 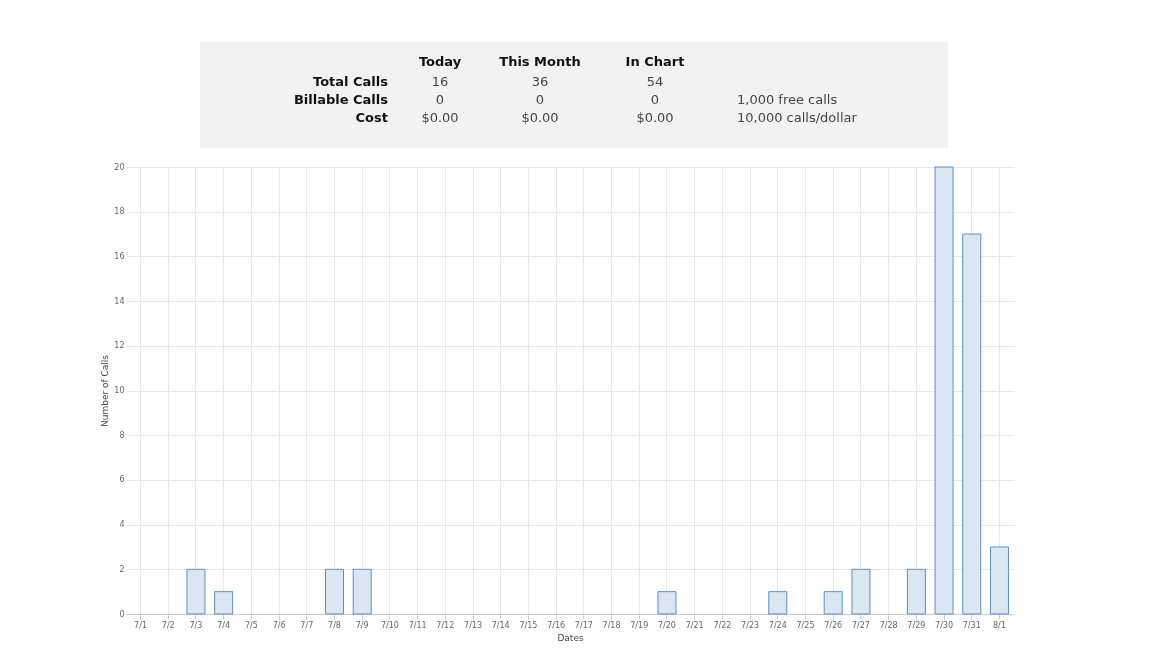 I want to click on x-tick-label: 7/4, so click(x=224, y=625).